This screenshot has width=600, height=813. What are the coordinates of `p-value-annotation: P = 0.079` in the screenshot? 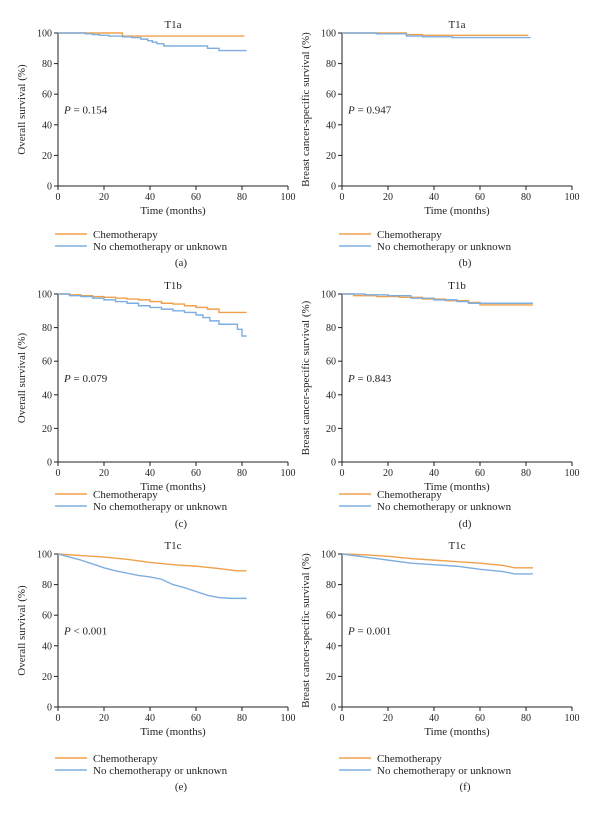 It's located at (85, 379).